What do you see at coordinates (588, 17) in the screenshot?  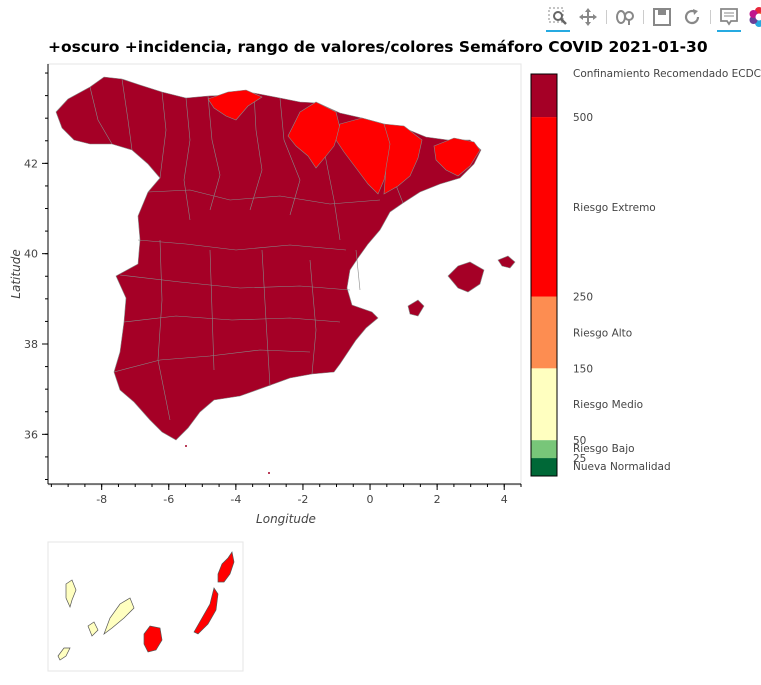 I see `pan-icon` at bounding box center [588, 17].